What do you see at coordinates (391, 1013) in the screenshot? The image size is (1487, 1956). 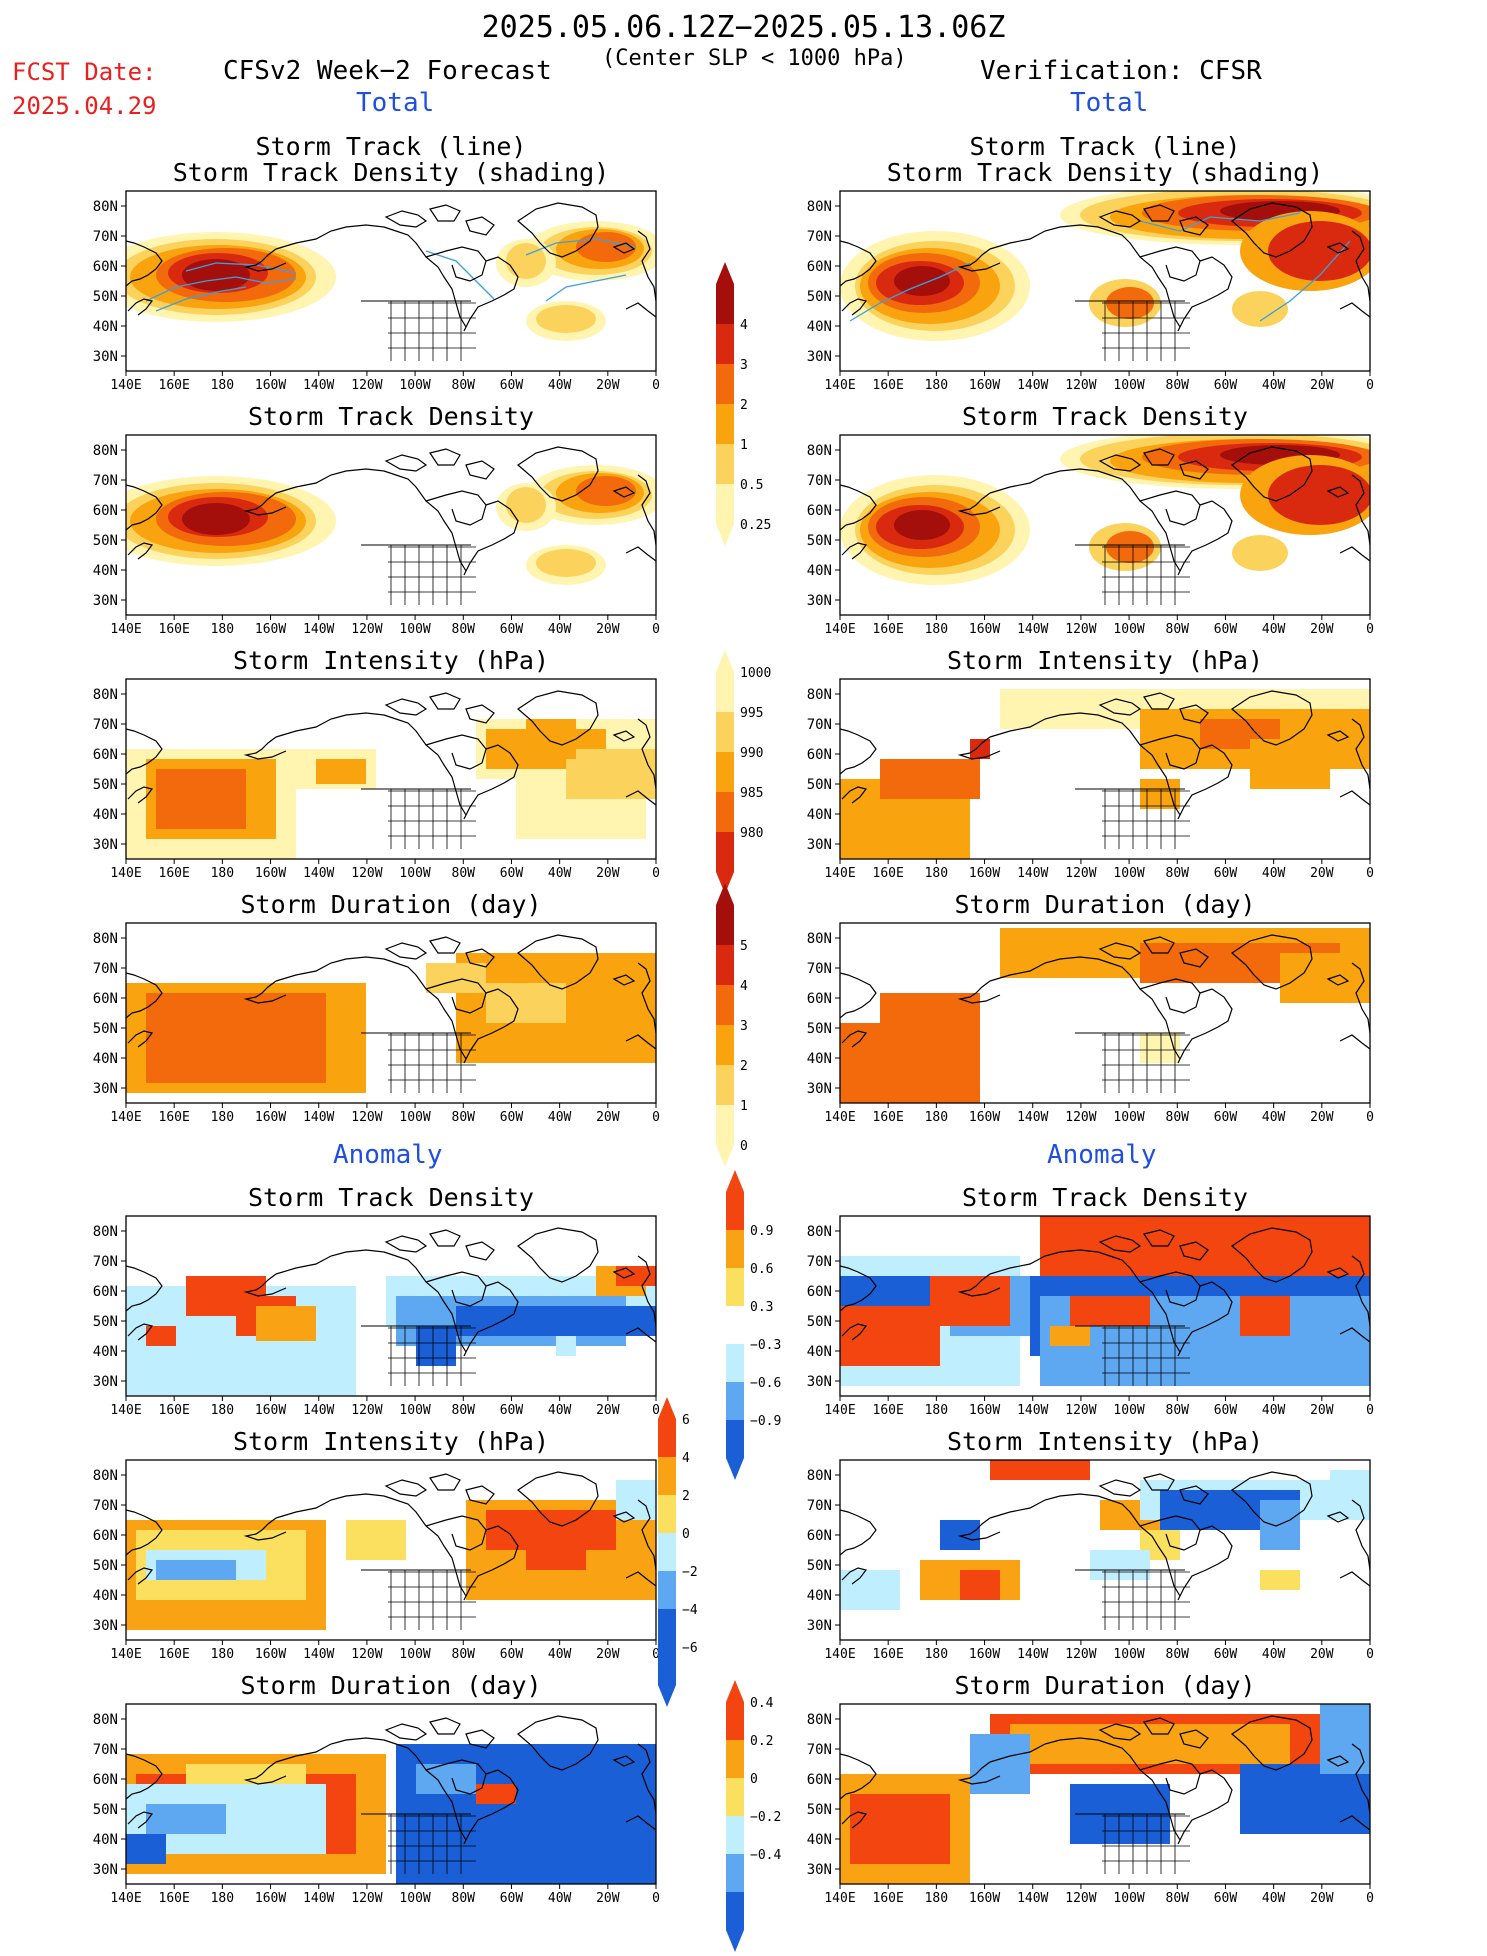 I see `map-body` at bounding box center [391, 1013].